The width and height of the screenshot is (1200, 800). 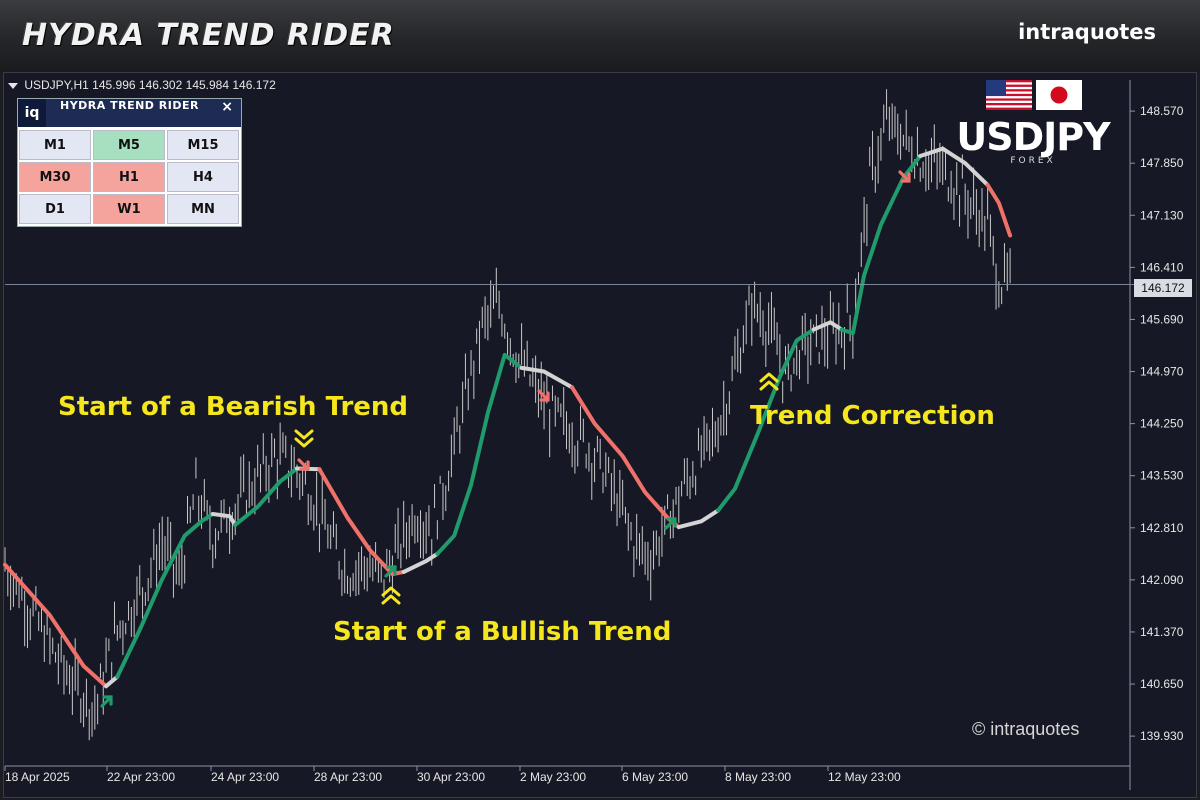 What do you see at coordinates (254, 85) in the screenshot?
I see `symbol-close: 146.172` at bounding box center [254, 85].